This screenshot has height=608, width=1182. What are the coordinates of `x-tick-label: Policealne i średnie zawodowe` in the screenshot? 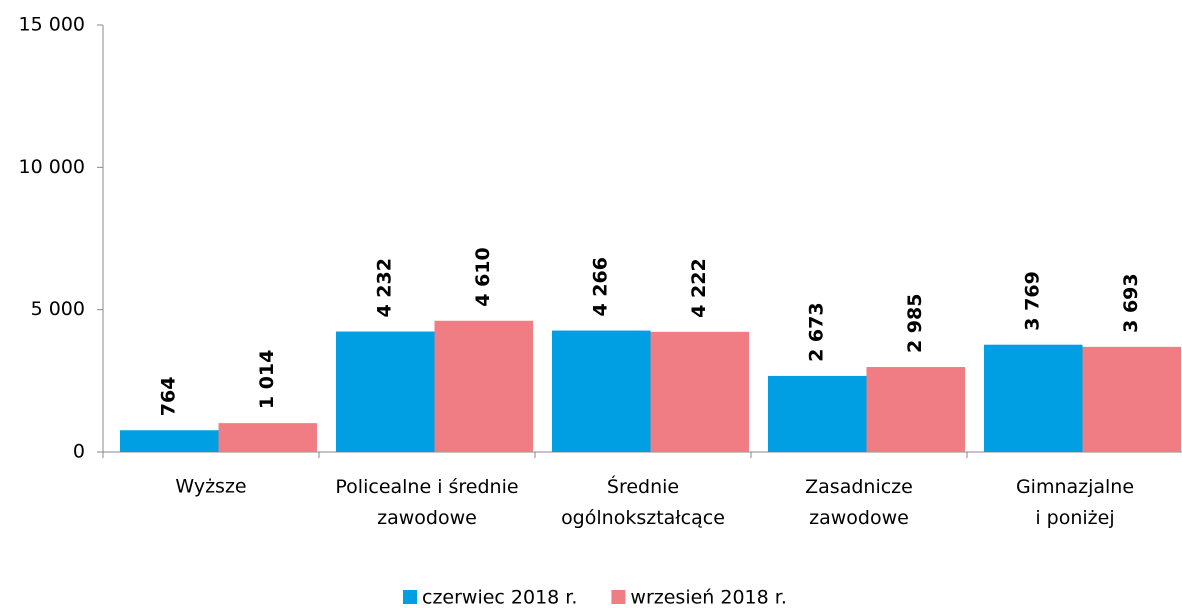 It's located at (426, 502).